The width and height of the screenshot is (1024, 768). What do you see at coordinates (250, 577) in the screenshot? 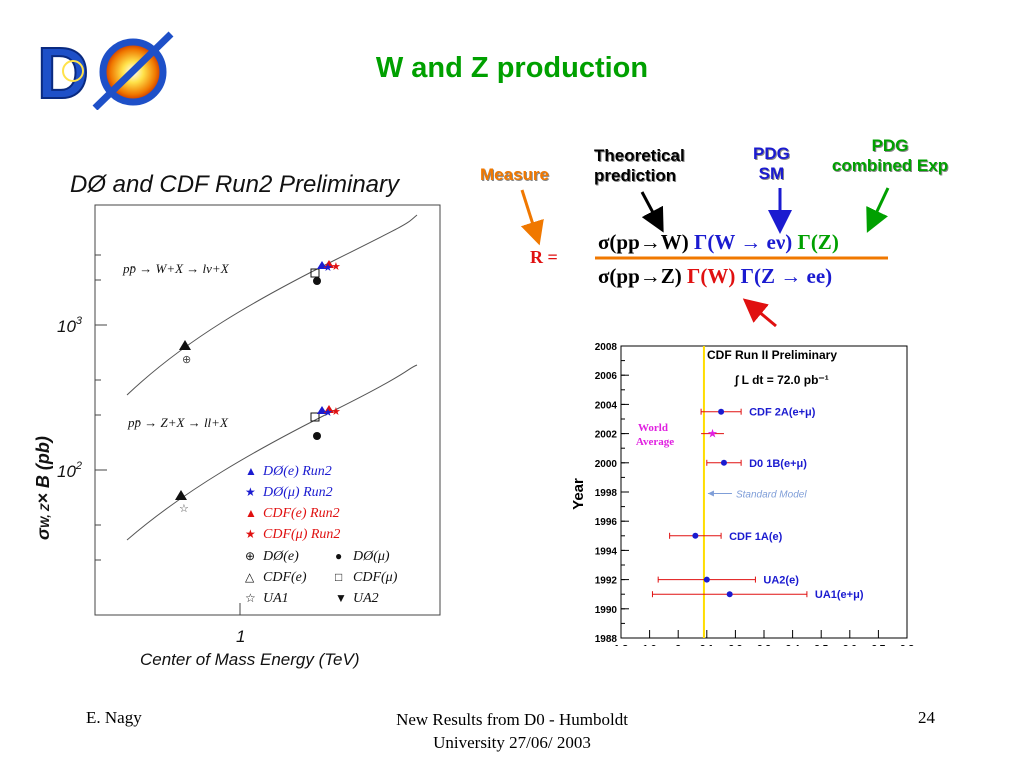
I see `legend-marker: △` at bounding box center [250, 577].